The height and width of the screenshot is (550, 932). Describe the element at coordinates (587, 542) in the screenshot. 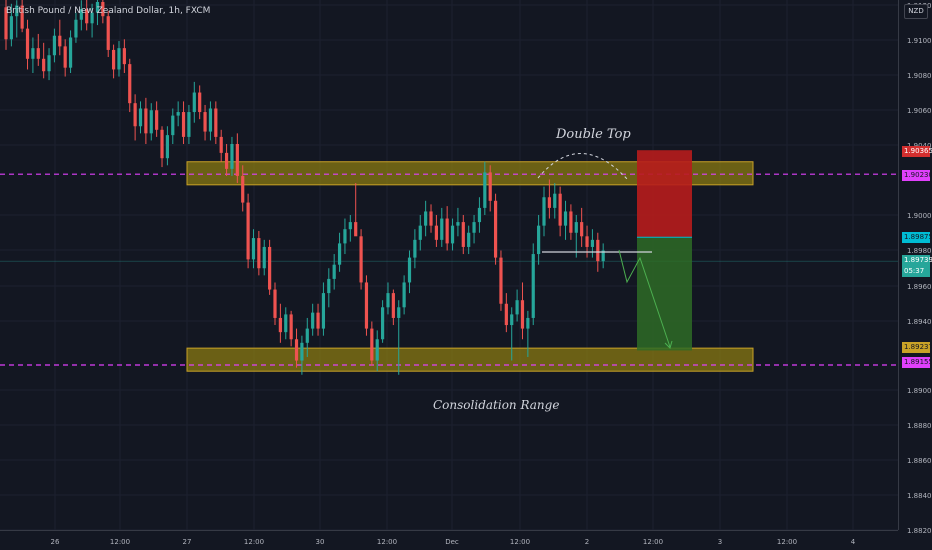

I see `x-tick-label: 2` at that location.